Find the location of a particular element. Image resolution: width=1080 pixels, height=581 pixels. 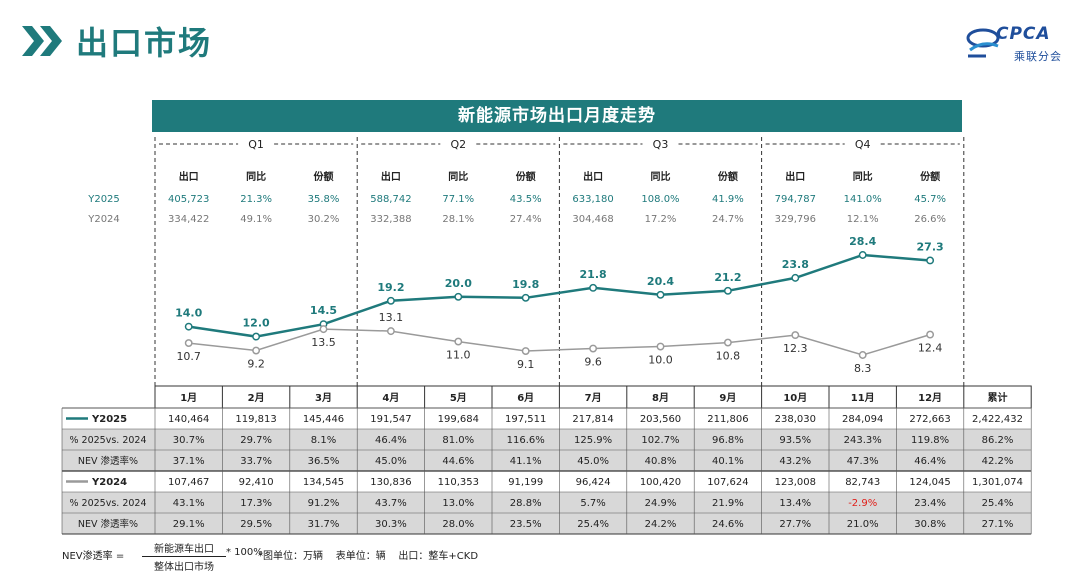

table-cell: 86.2% is located at coordinates (998, 440).